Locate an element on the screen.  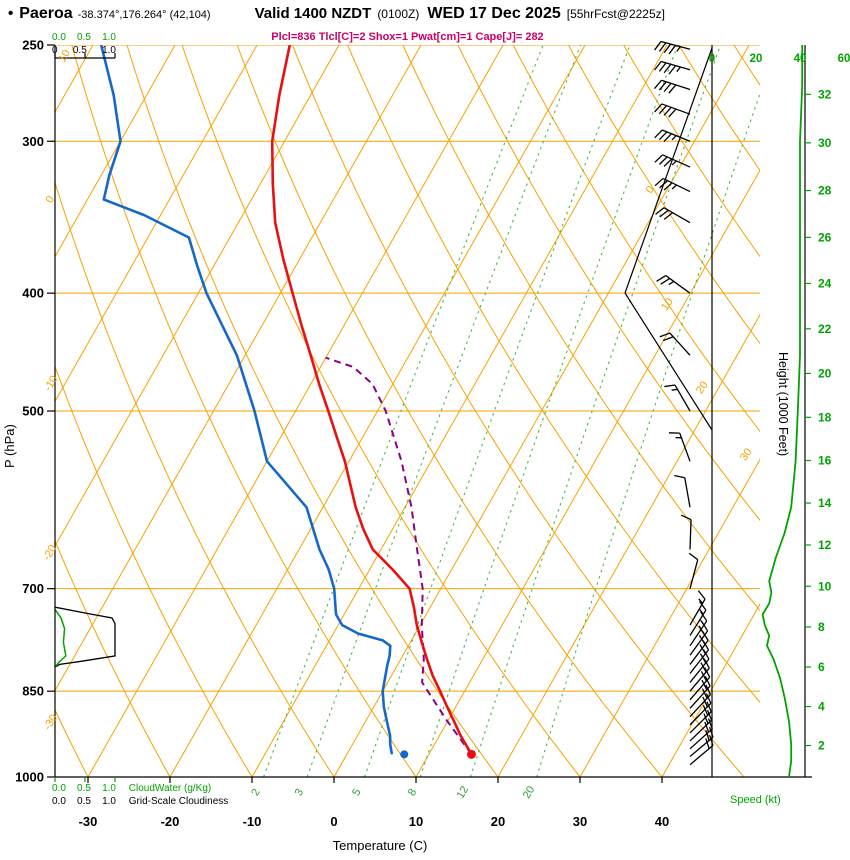
temperature-tick-label: 30 is located at coordinates (580, 821).